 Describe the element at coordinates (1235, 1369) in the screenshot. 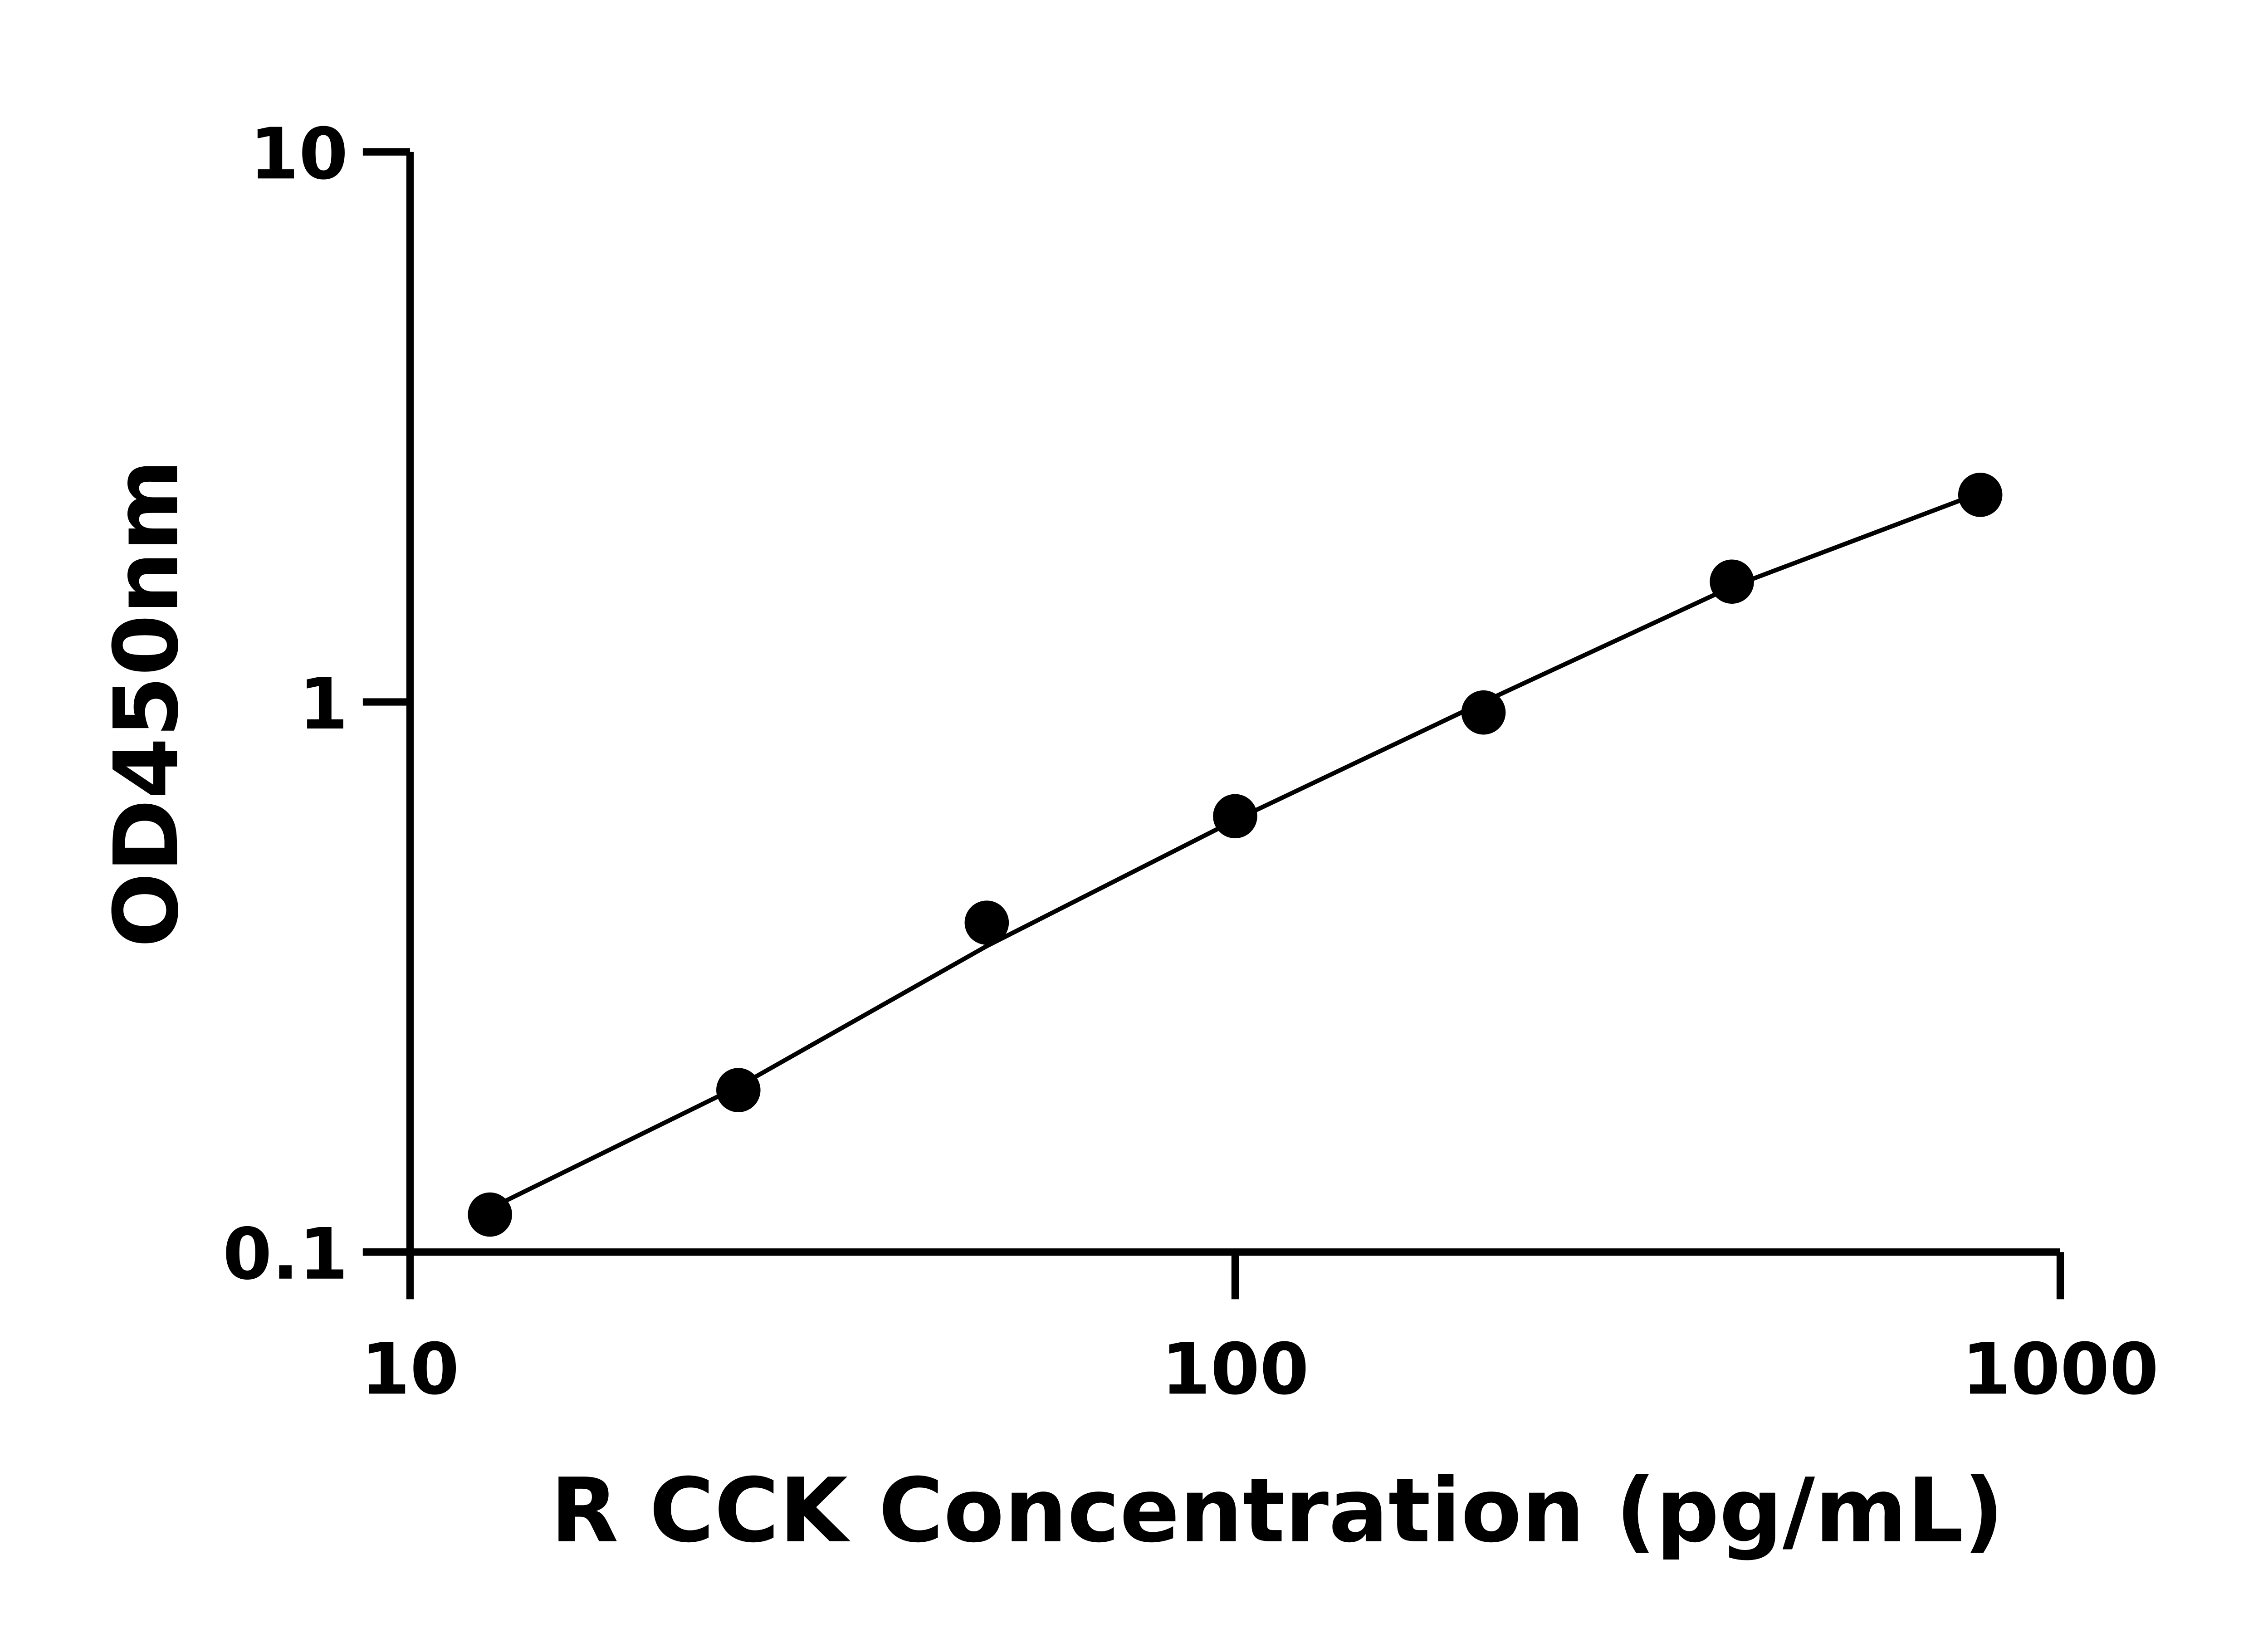

I see `x-tick-label: 100` at that location.